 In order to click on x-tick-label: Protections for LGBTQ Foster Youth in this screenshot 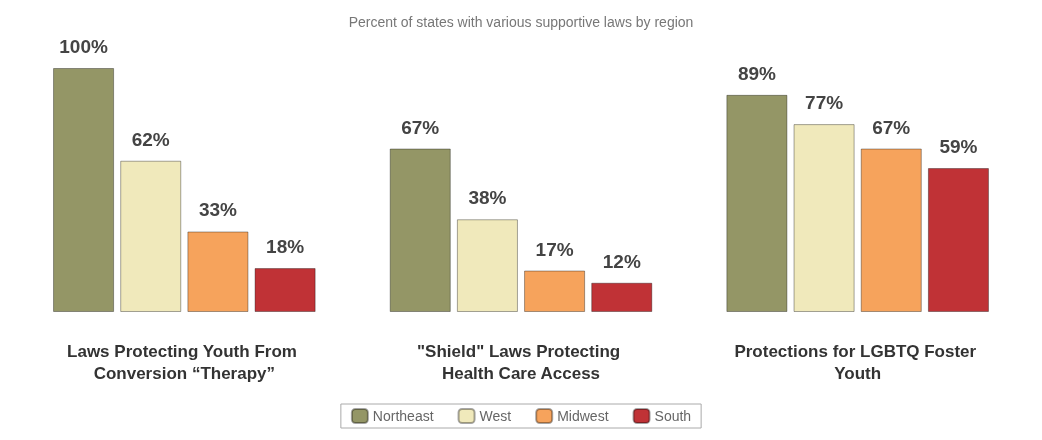, I will do `click(857, 362)`.